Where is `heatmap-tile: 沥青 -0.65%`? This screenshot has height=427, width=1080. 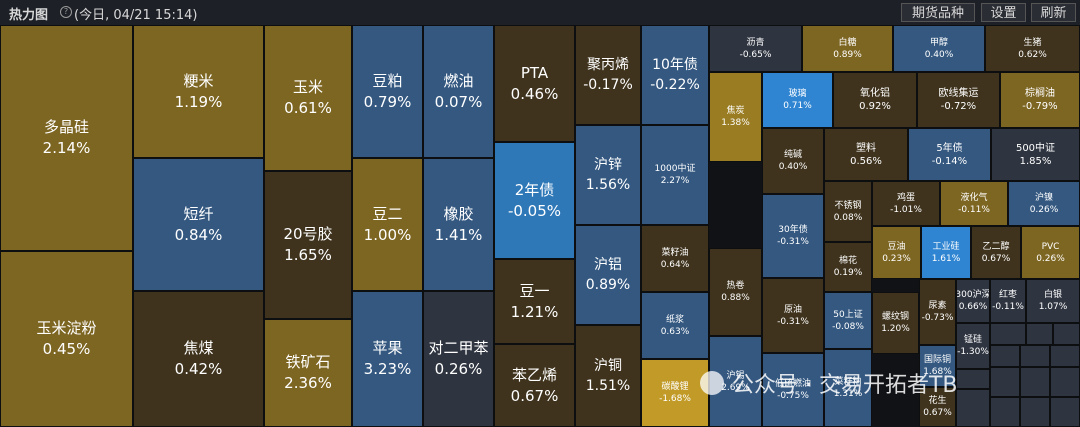 heatmap-tile: 沥青 -0.65% is located at coordinates (755, 48).